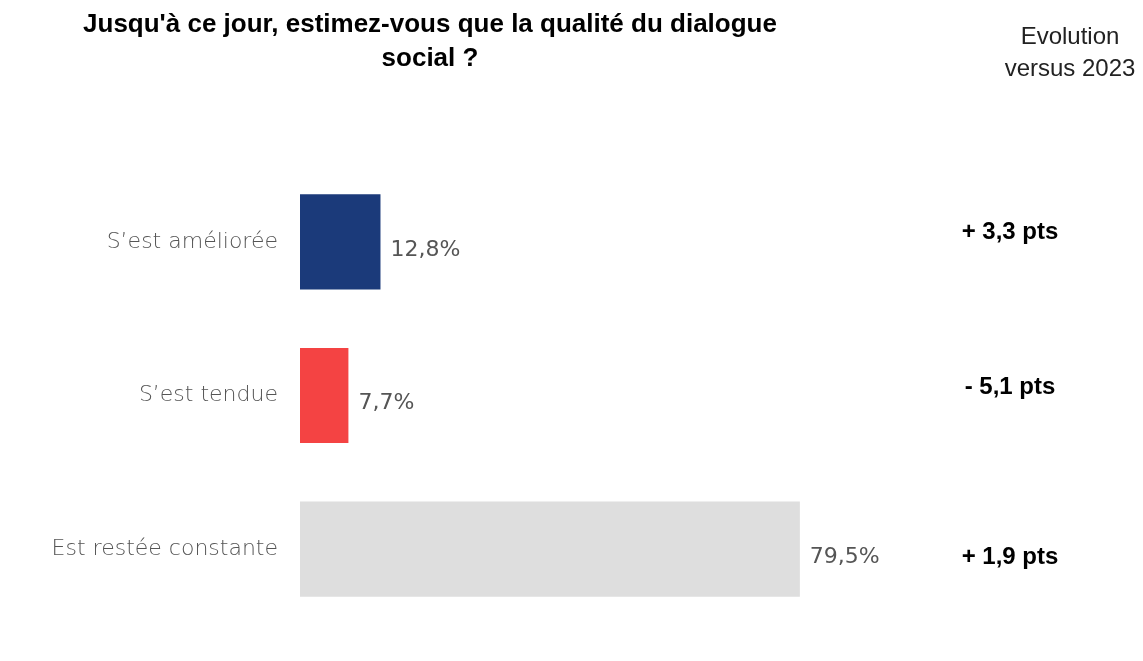 The image size is (1143, 661). What do you see at coordinates (1010, 386) in the screenshot?
I see `text: - 5,1 pts` at bounding box center [1010, 386].